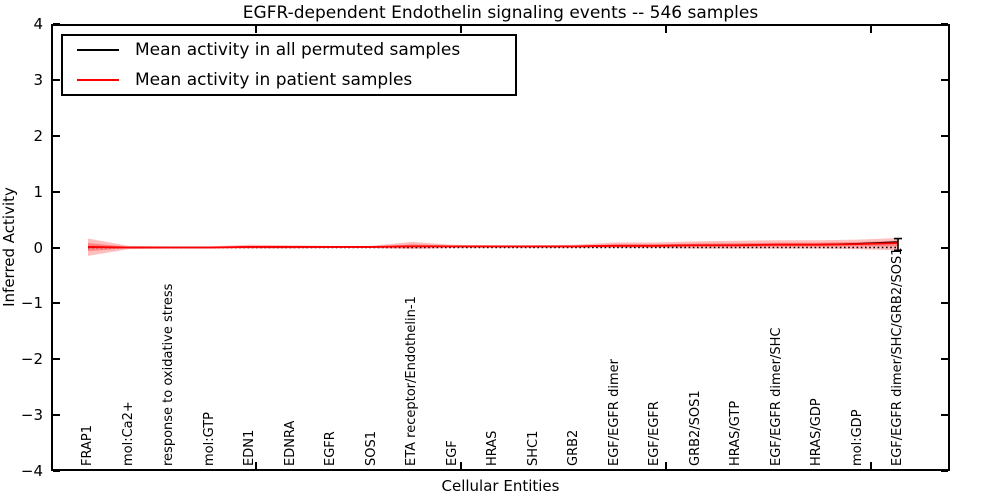  Describe the element at coordinates (614, 412) in the screenshot. I see `x-category-label: EGF/EGFR dimer` at that location.